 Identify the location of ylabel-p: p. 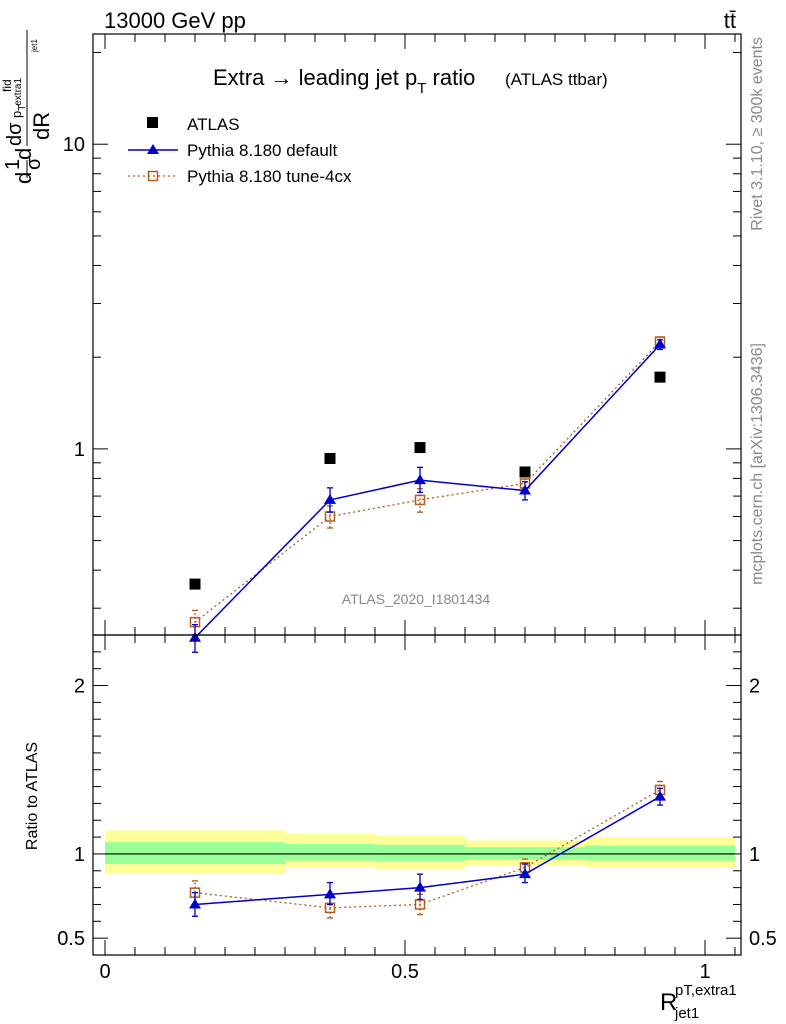
(16, 114).